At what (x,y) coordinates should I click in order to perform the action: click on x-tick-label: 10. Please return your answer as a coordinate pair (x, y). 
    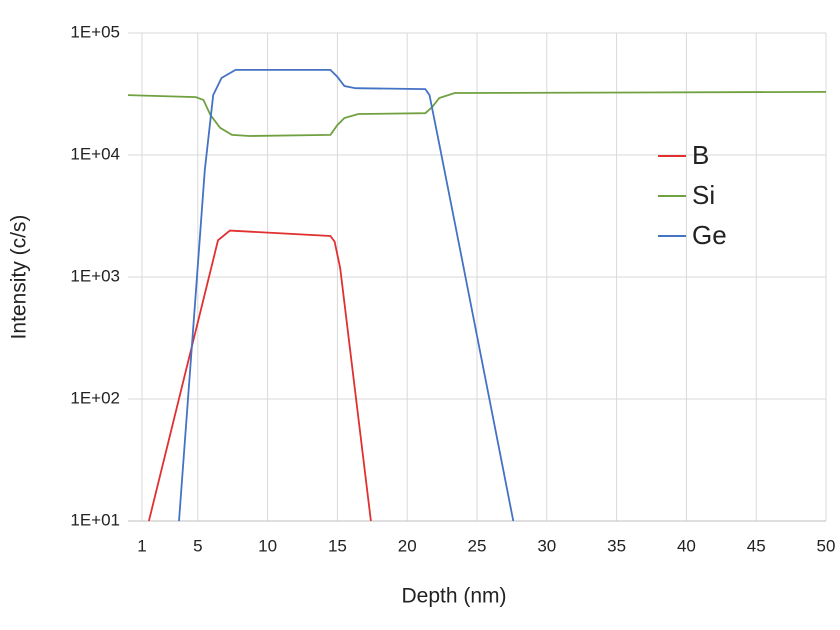
    Looking at the image, I should click on (267, 545).